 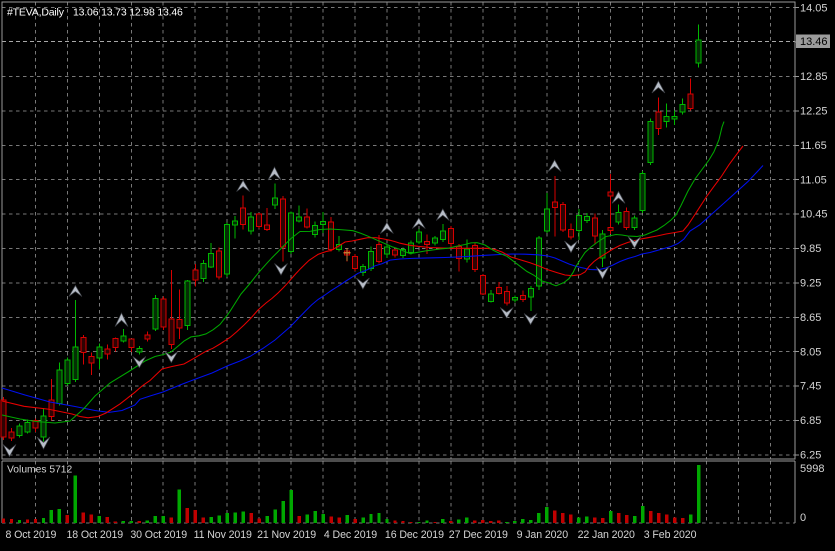 I want to click on svg-text: 0, so click(x=803, y=518).